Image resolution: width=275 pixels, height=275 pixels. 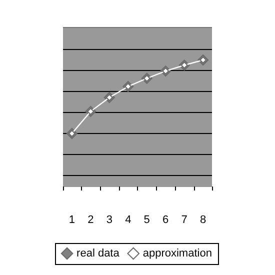 I want to click on legend-label: approximation, so click(x=177, y=254).